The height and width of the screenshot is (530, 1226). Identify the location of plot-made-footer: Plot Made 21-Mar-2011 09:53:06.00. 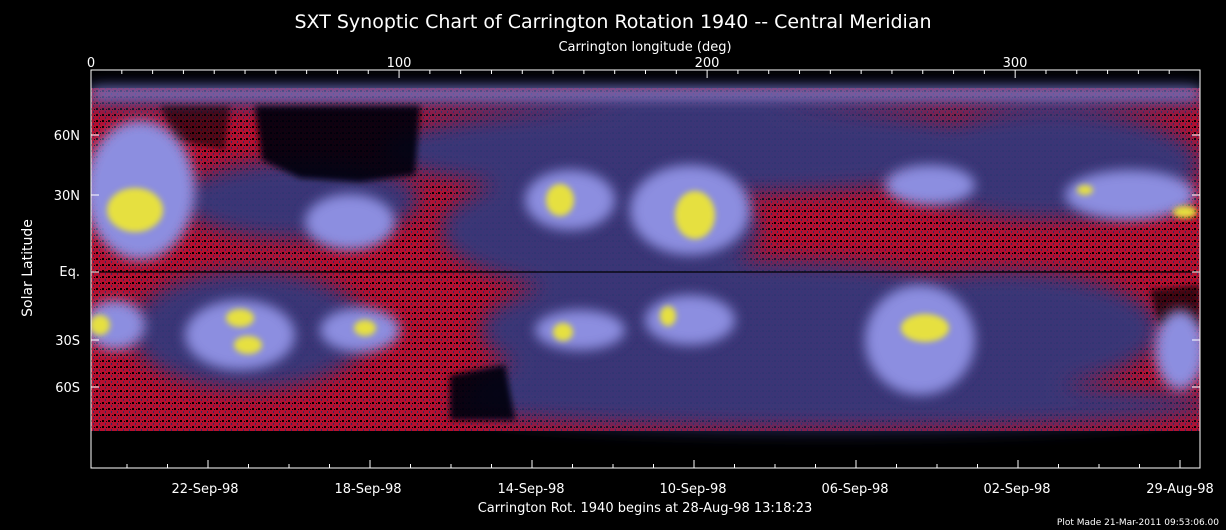
(1138, 523).